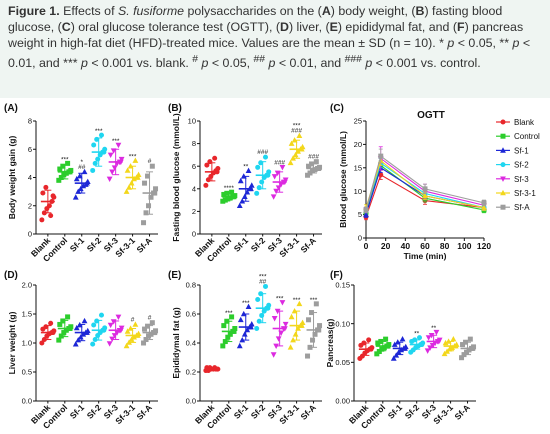  I want to click on panel-label: (E), so click(174, 275).